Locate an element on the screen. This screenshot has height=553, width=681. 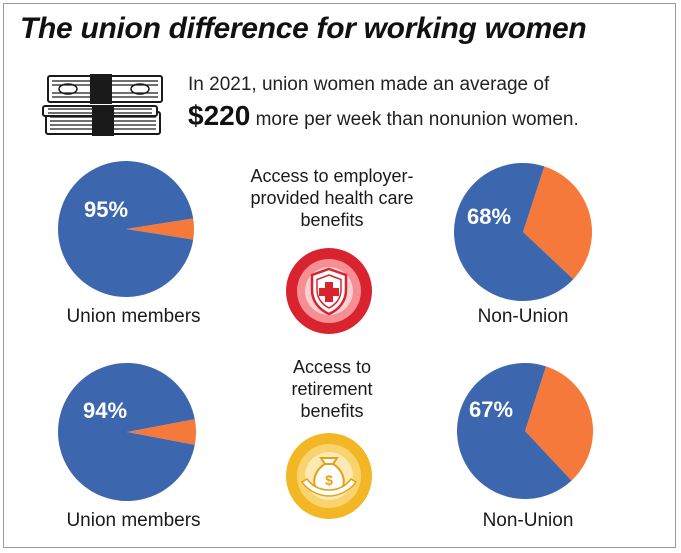
pie-union-health: 95% is located at coordinates (125, 229).